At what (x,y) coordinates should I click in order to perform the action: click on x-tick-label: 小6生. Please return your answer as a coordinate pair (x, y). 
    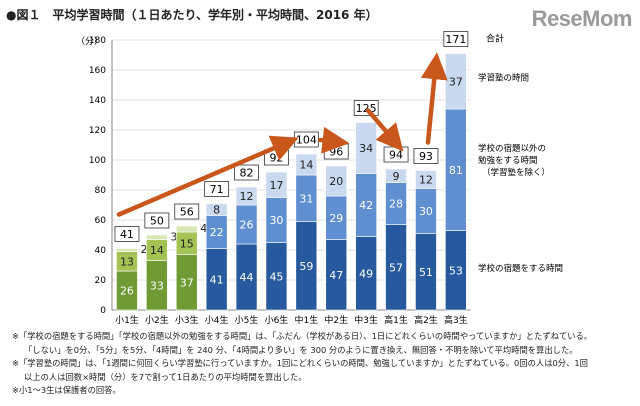
    Looking at the image, I should click on (277, 320).